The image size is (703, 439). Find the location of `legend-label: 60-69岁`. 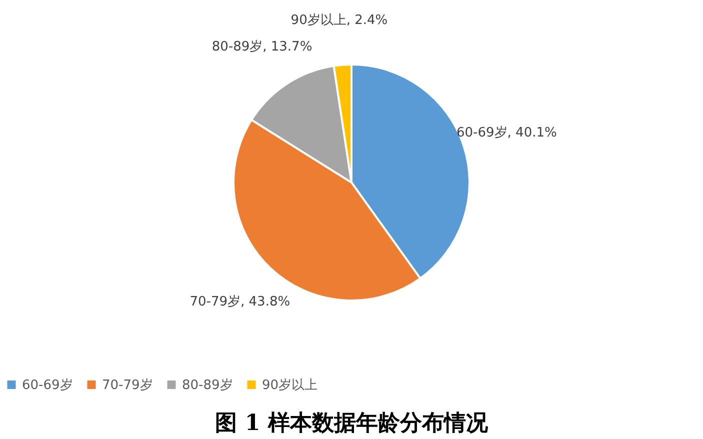

legend-label: 60-69岁 is located at coordinates (47, 385).